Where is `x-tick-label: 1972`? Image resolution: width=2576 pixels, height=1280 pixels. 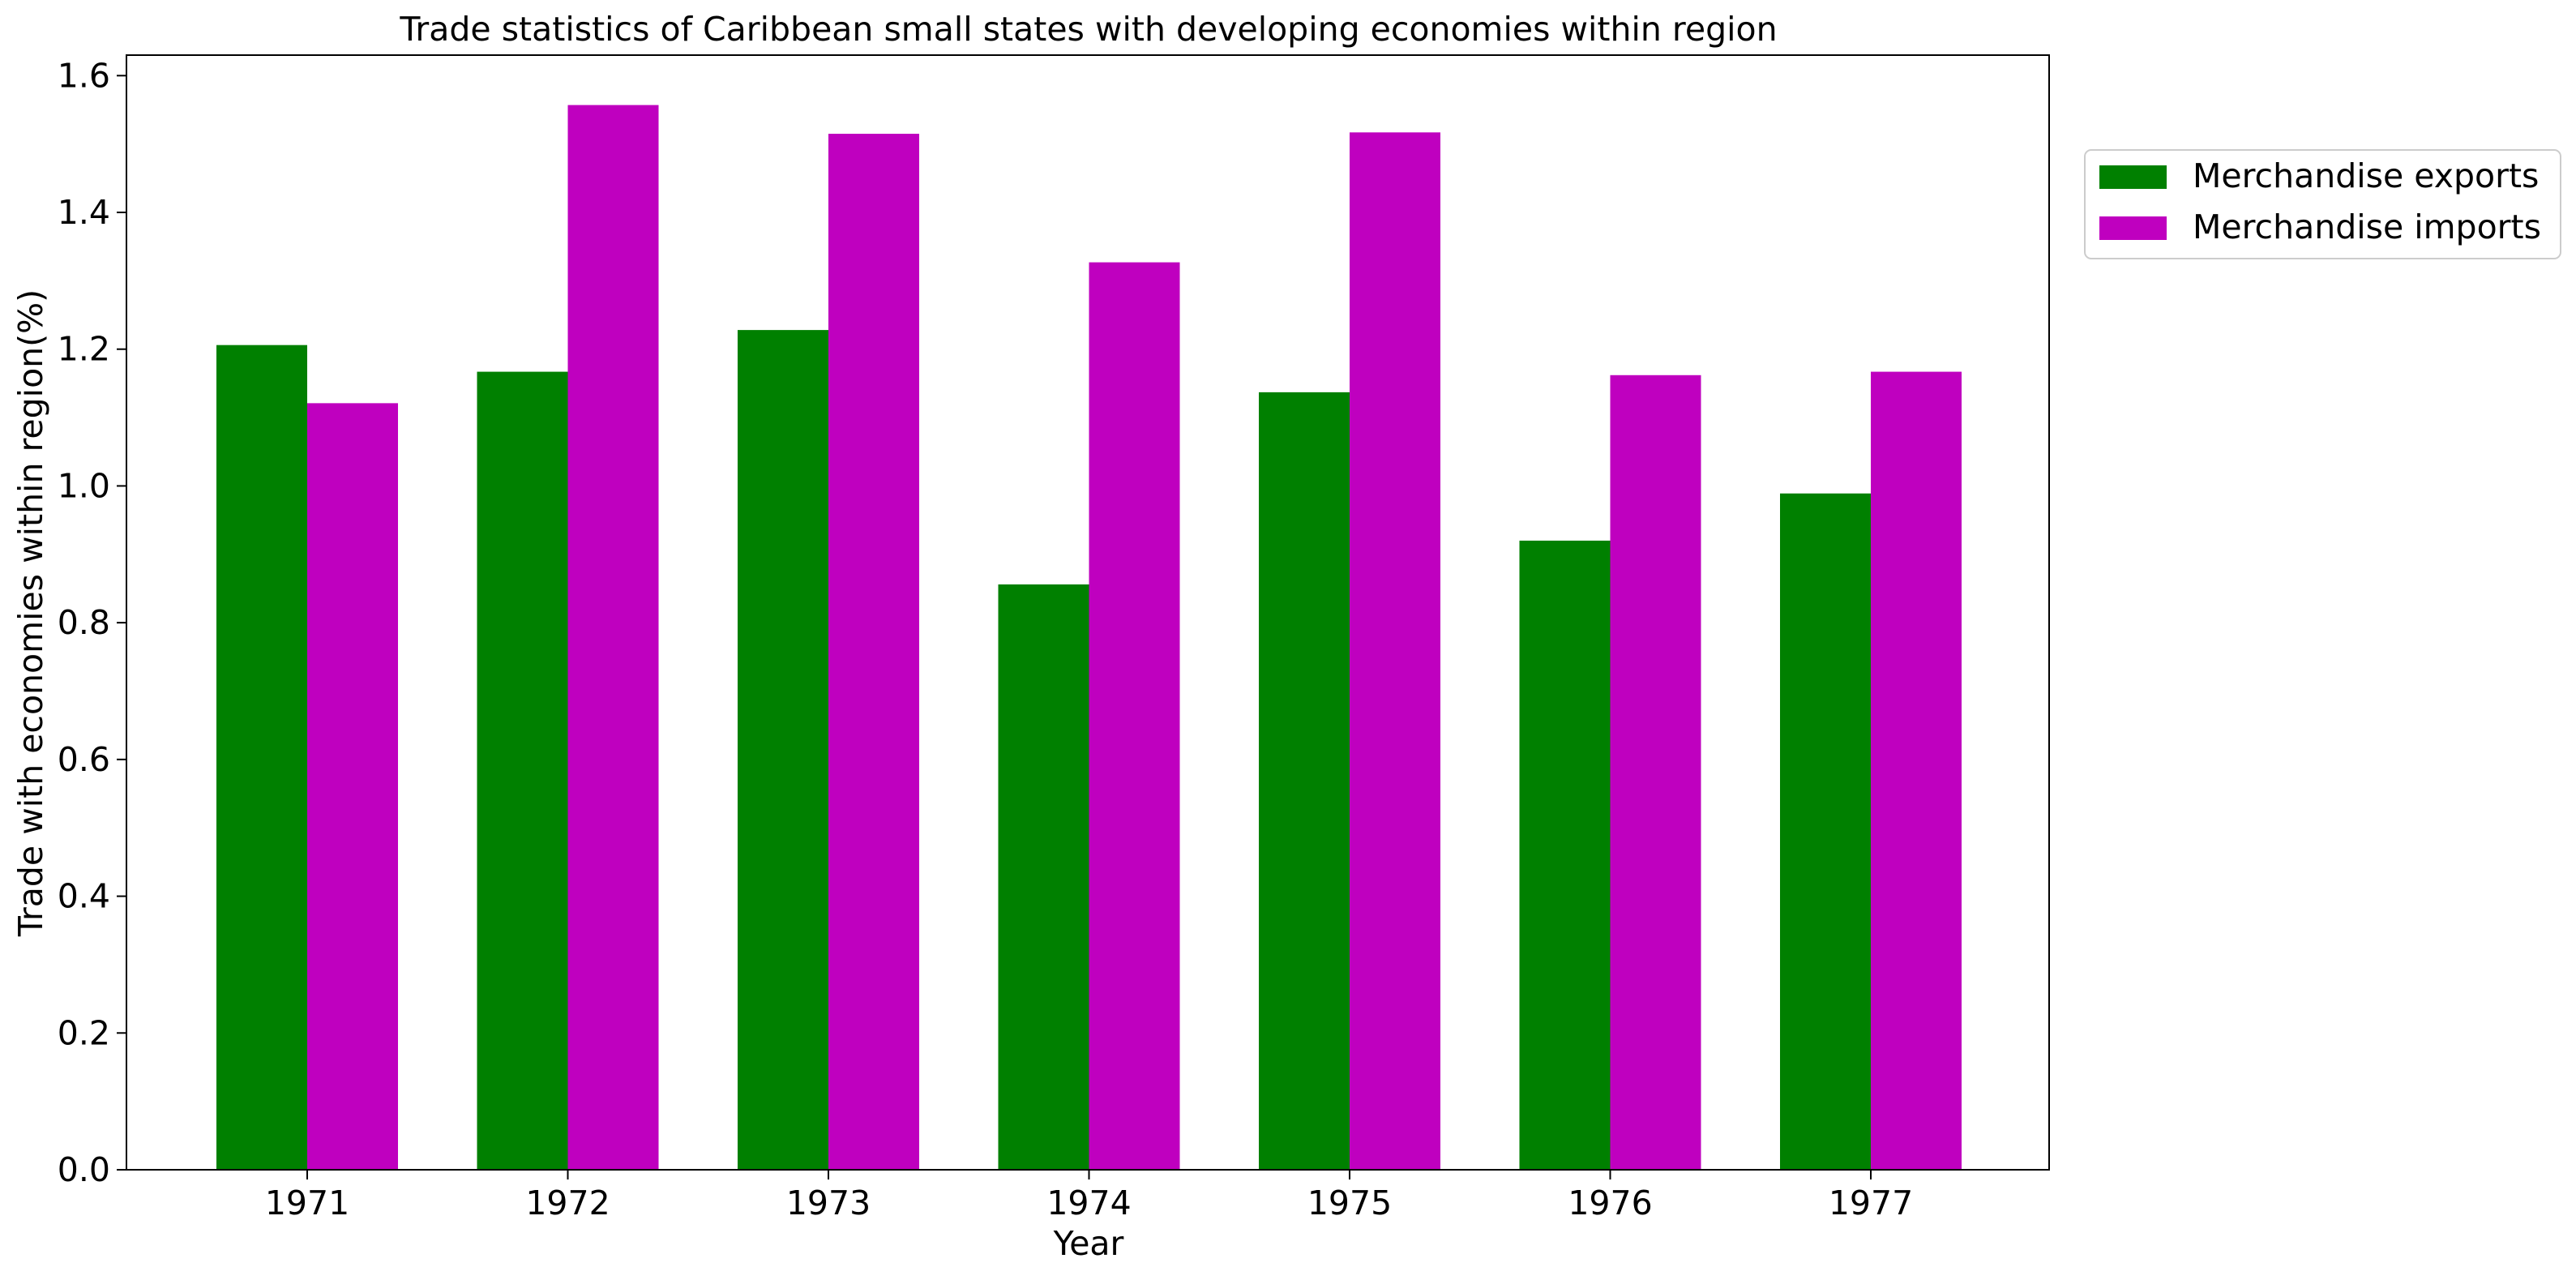 x-tick-label: 1972 is located at coordinates (567, 1203).